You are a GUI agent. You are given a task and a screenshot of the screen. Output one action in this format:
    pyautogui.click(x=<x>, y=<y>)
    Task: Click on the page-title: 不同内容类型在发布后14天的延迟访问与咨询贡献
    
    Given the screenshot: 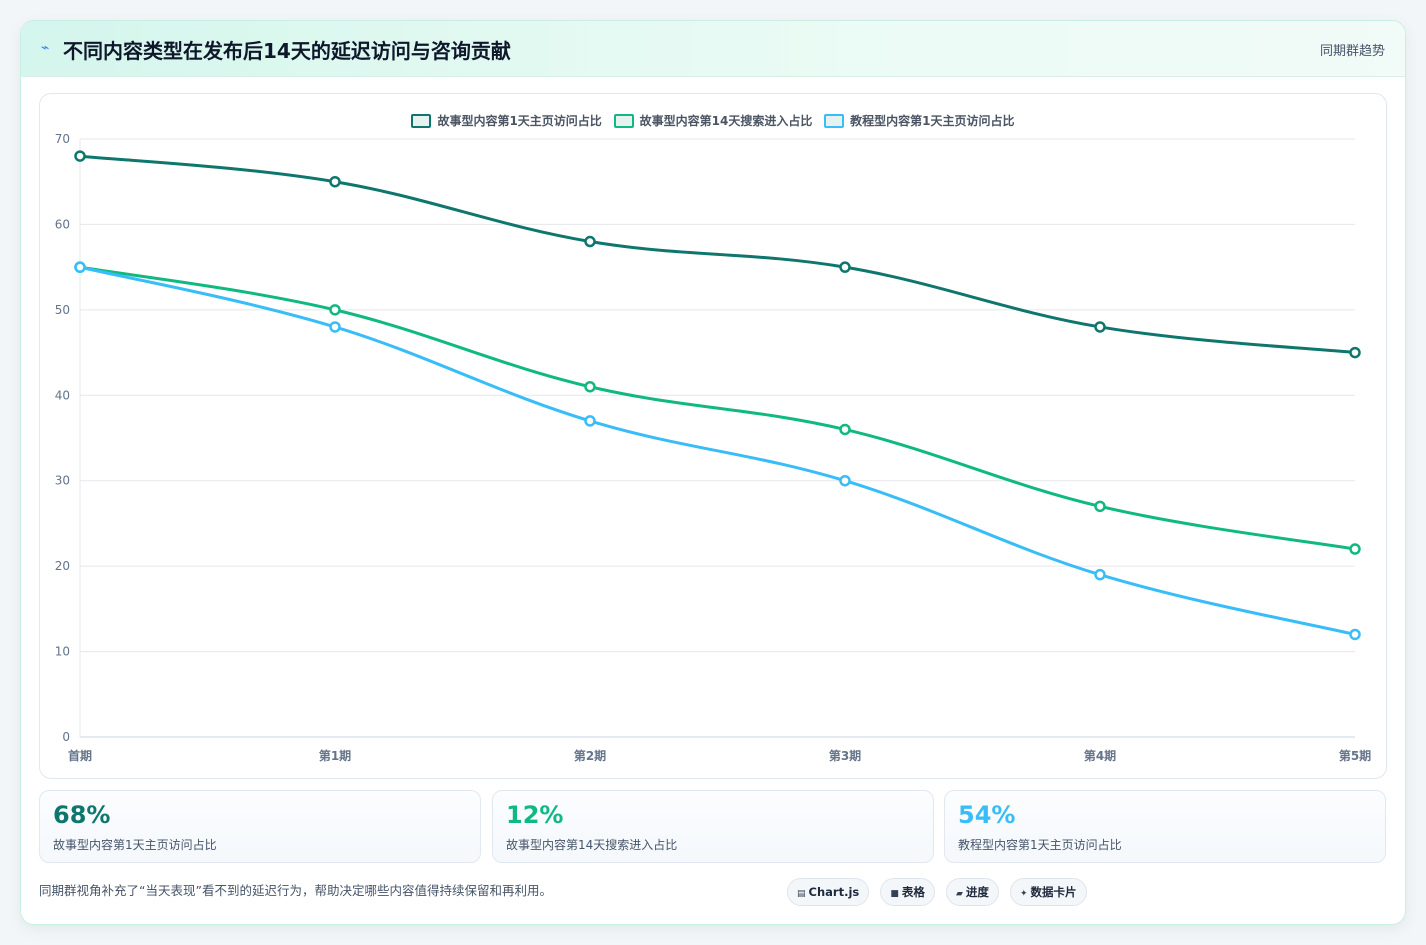 What is the action you would take?
    pyautogui.click(x=287, y=51)
    